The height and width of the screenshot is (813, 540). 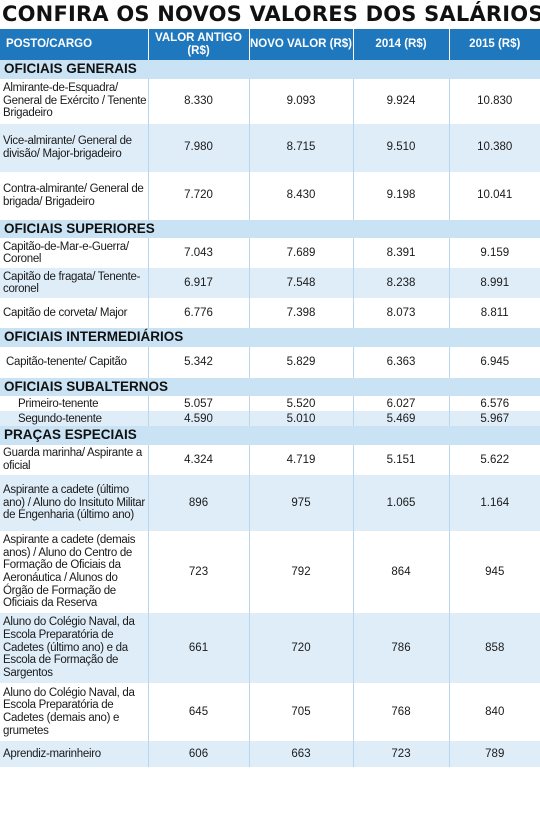 What do you see at coordinates (494, 419) in the screenshot?
I see `valor-2015-cell: 5.967` at bounding box center [494, 419].